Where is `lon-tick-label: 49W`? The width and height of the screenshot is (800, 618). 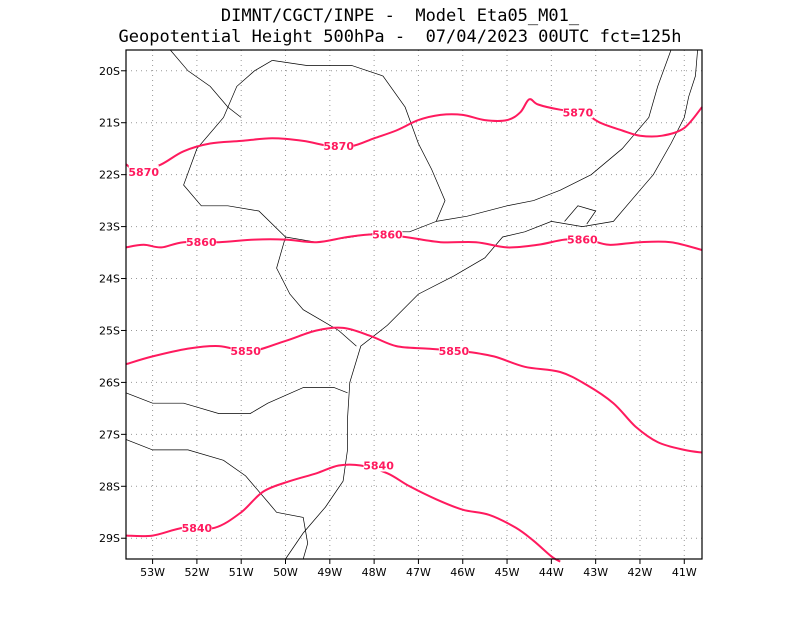 lon-tick-label: 49W is located at coordinates (329, 572).